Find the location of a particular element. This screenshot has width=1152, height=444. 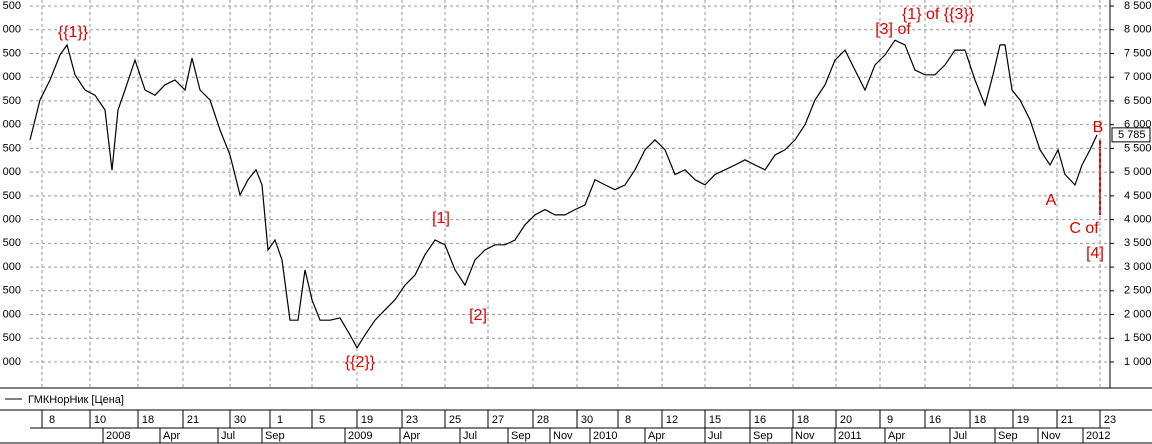

y-tick-label-left: 7 000 is located at coordinates (10, 77).